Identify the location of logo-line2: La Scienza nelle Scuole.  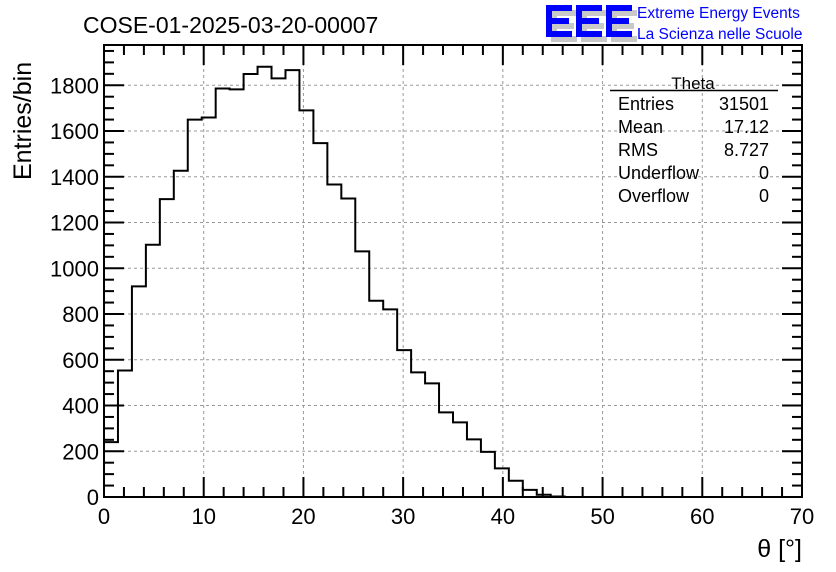
(719, 34).